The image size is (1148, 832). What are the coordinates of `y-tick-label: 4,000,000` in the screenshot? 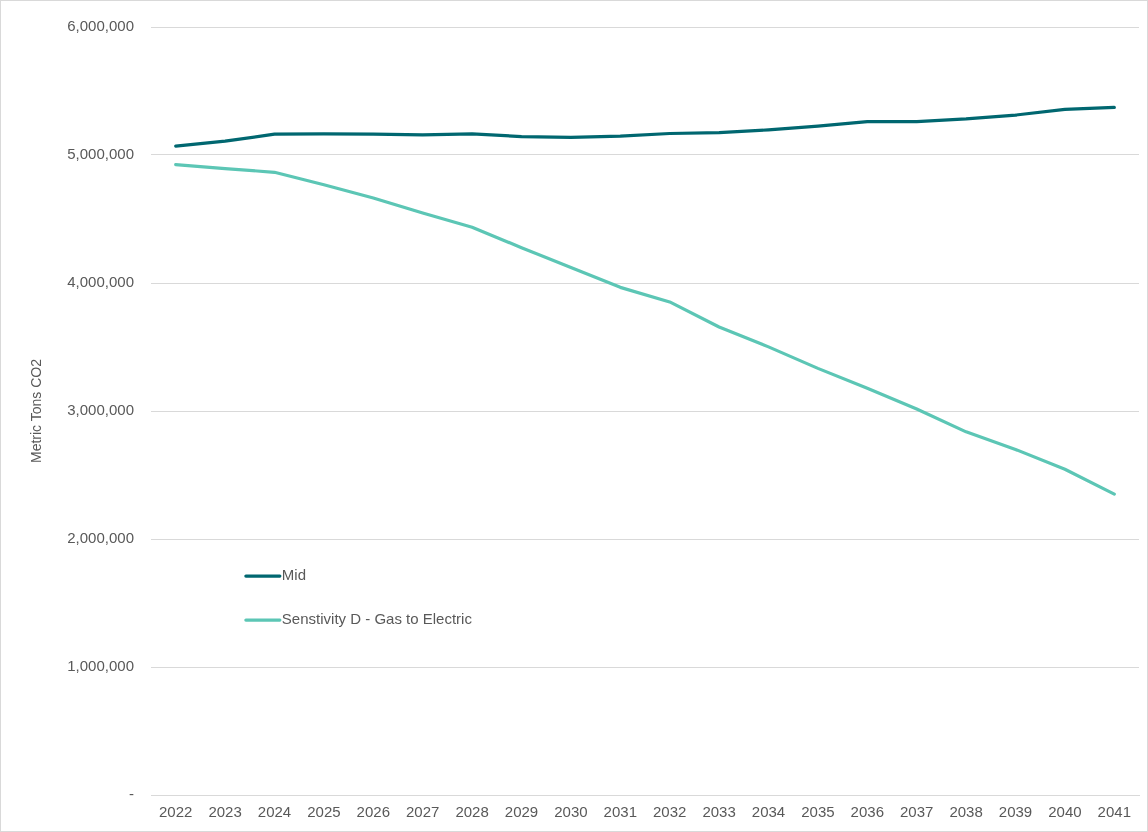 It's located at (100, 282).